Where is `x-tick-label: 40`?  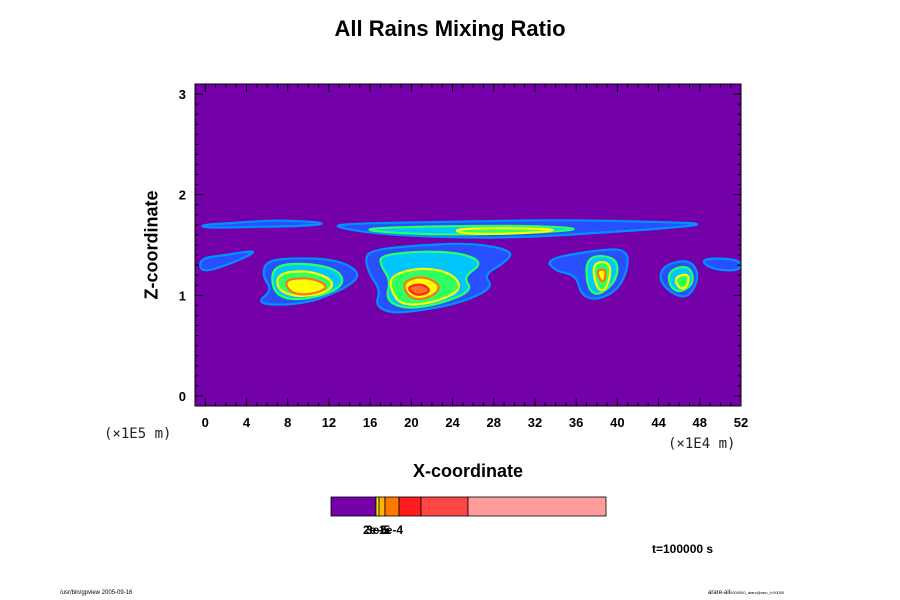 x-tick-label: 40 is located at coordinates (617, 422).